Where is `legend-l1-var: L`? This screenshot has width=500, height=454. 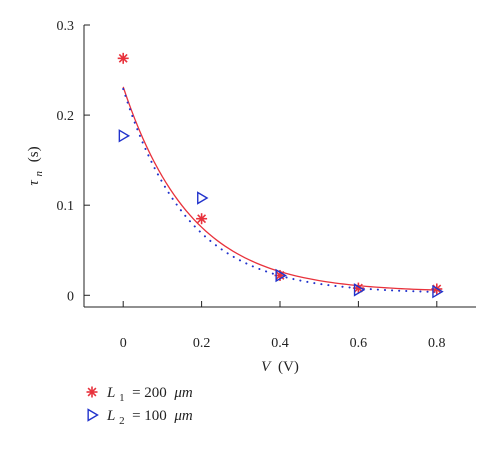
legend-l1-var: L is located at coordinates (110, 393).